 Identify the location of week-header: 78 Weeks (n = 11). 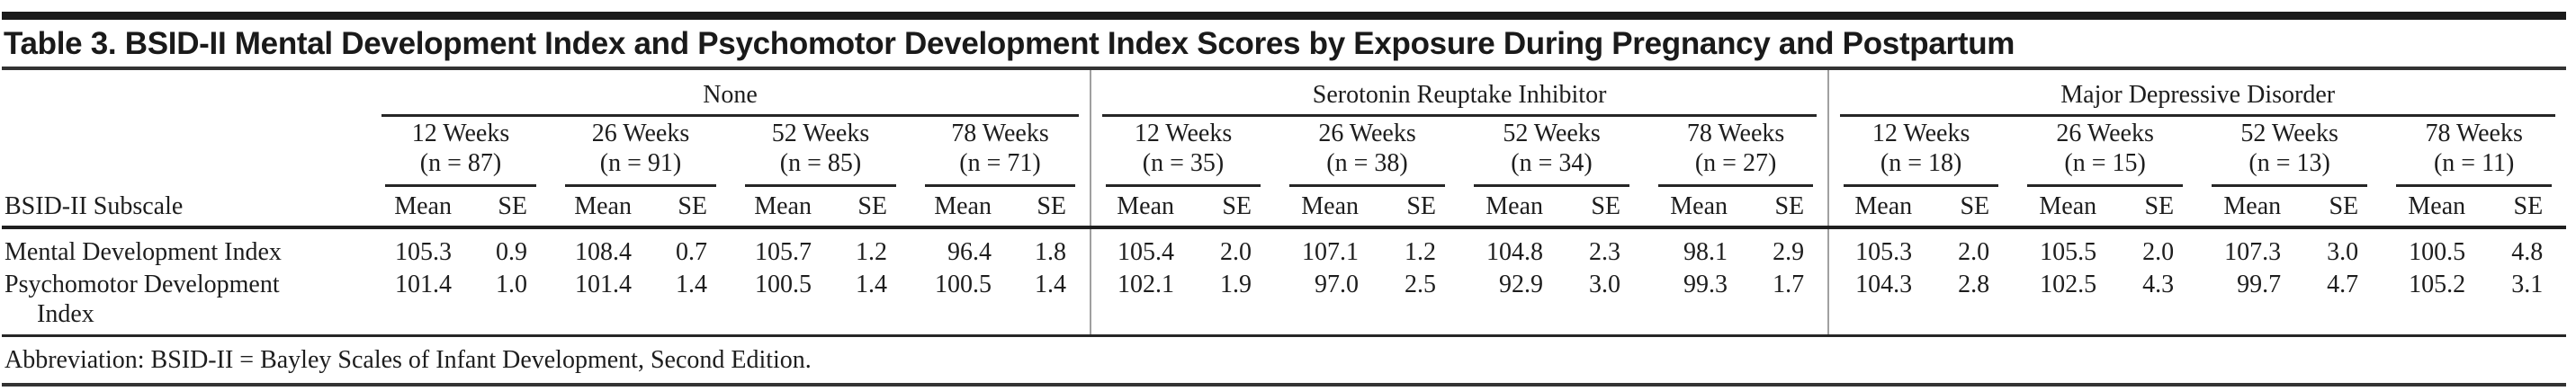
(2474, 152).